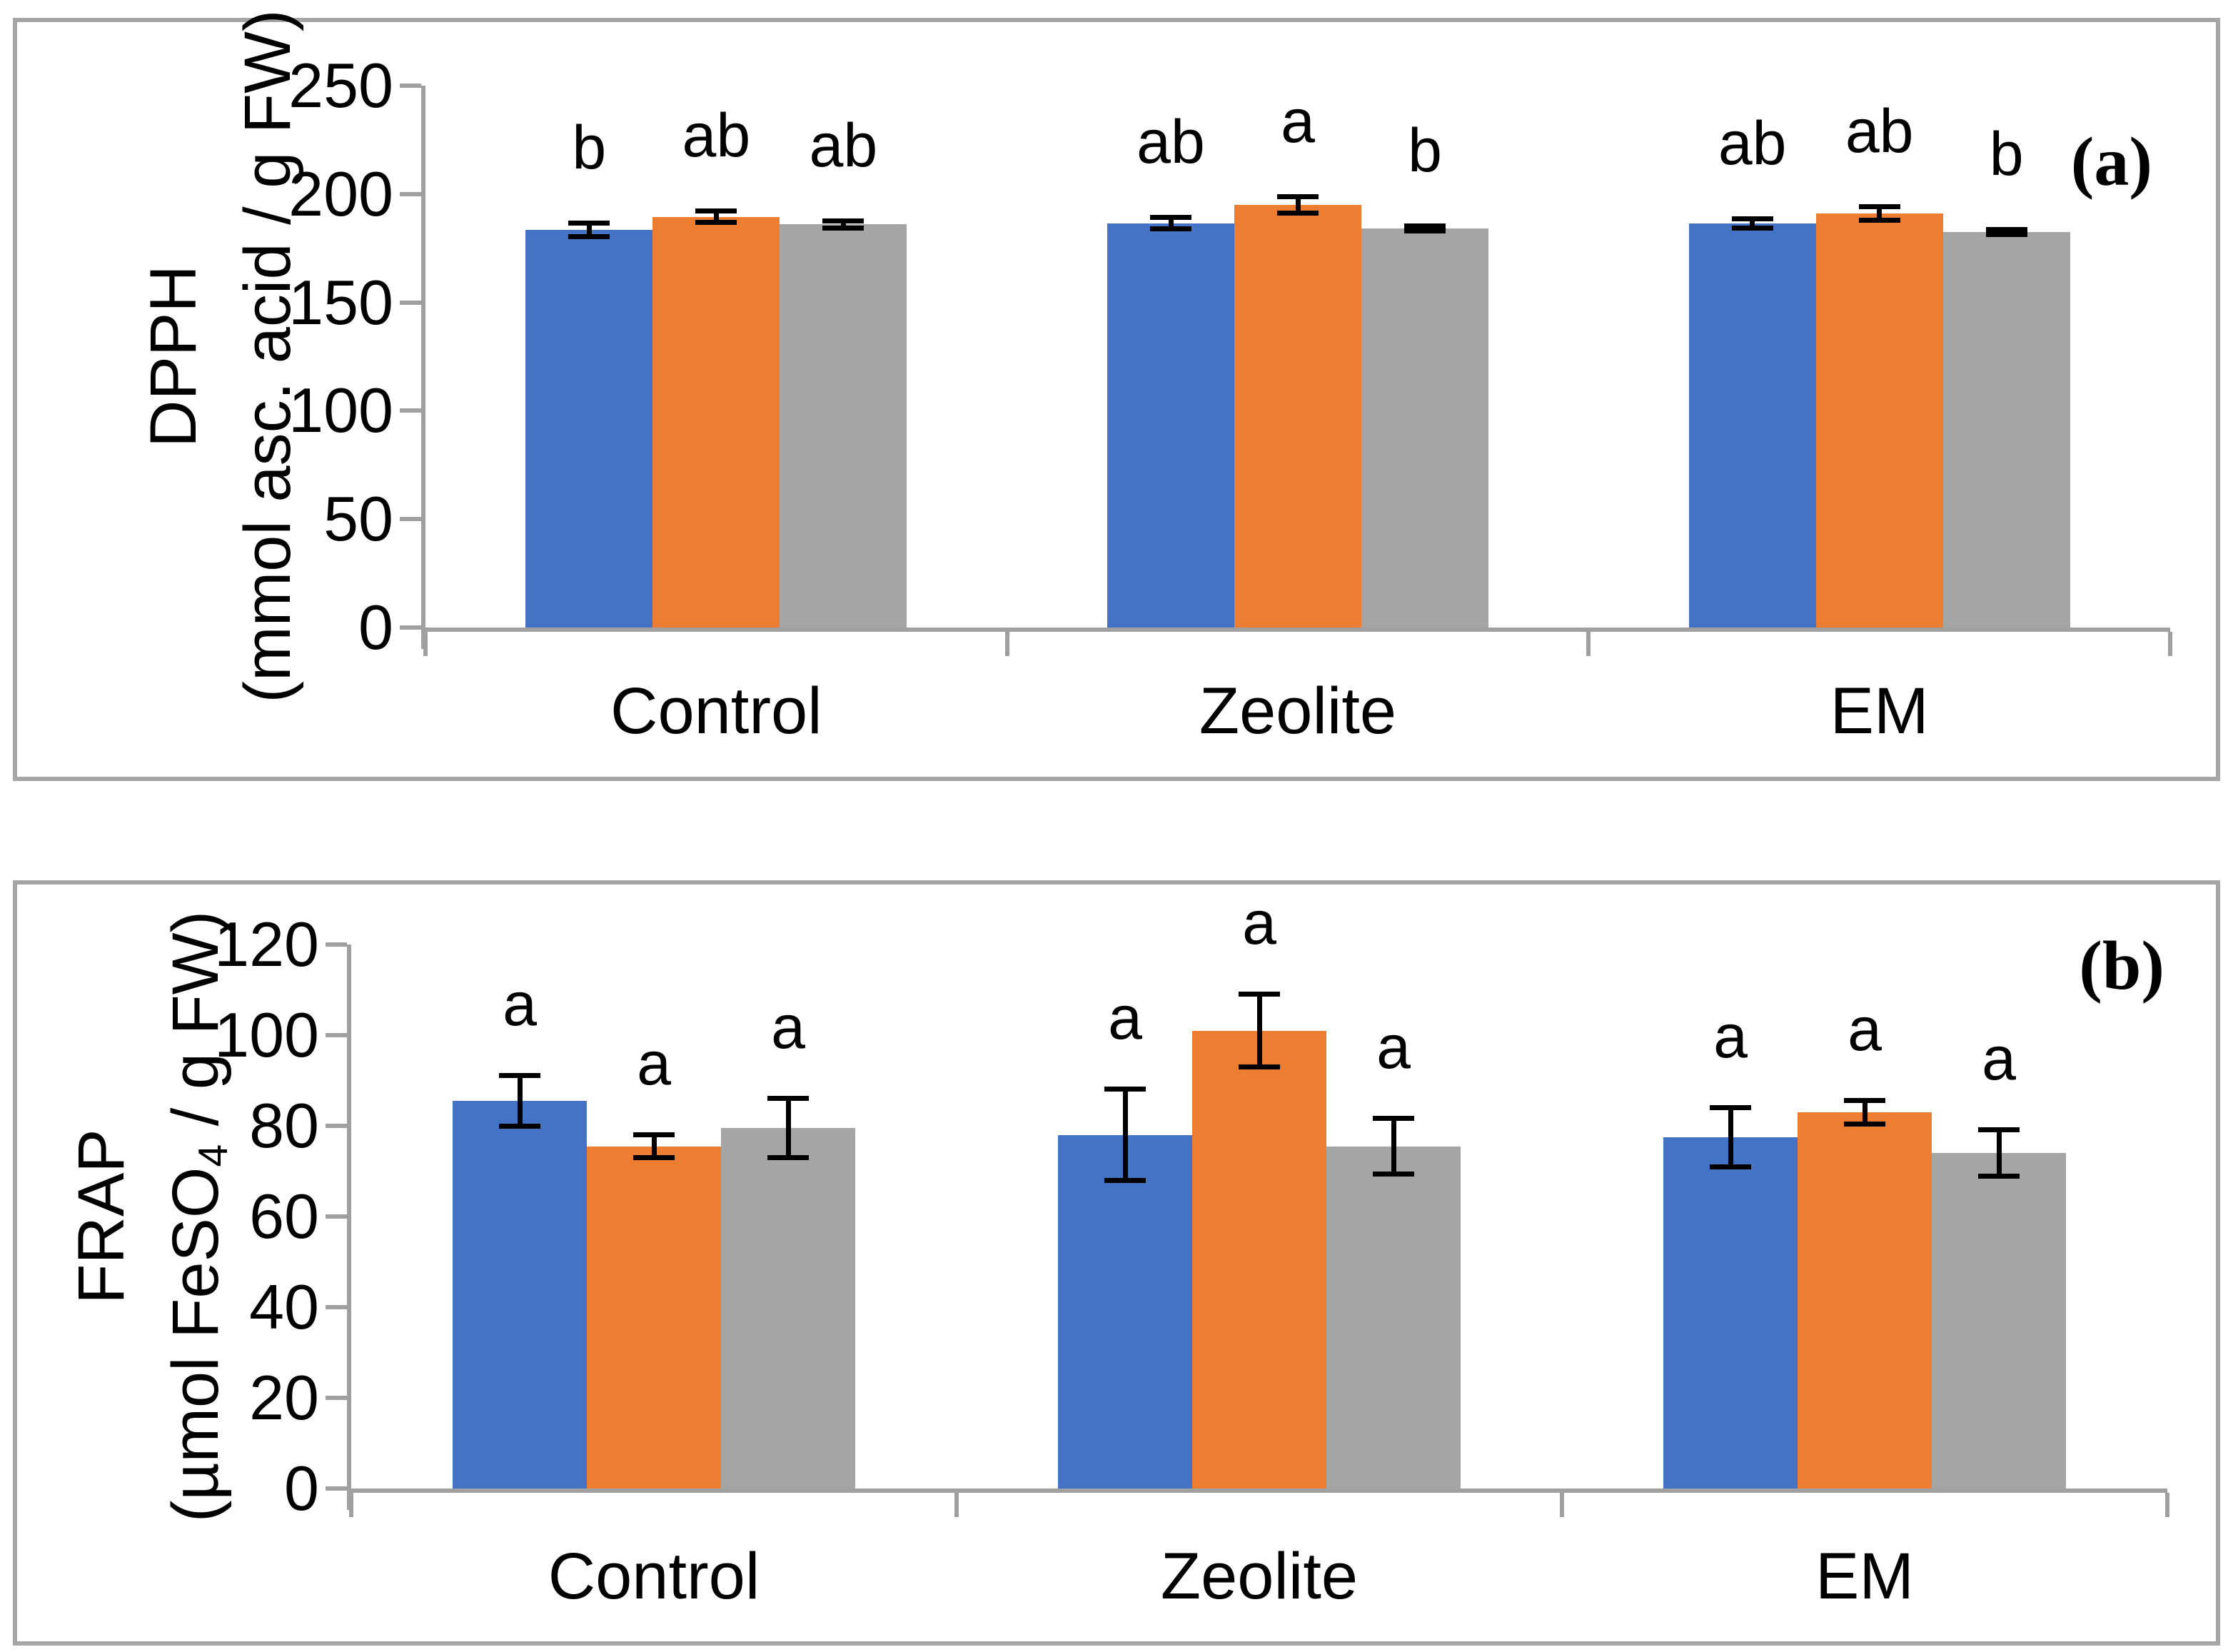  What do you see at coordinates (1999, 1321) in the screenshot?
I see `bar-em-gray` at bounding box center [1999, 1321].